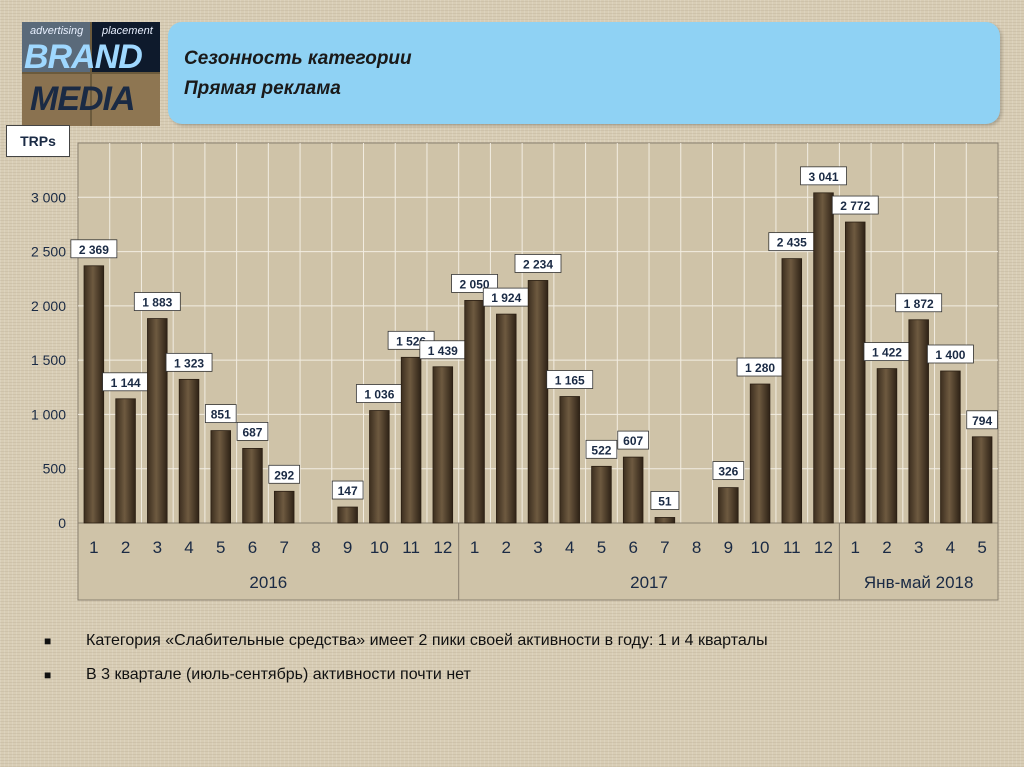 This screenshot has width=1024, height=767. Describe the element at coordinates (268, 582) in the screenshot. I see `group-label: 2016` at that location.